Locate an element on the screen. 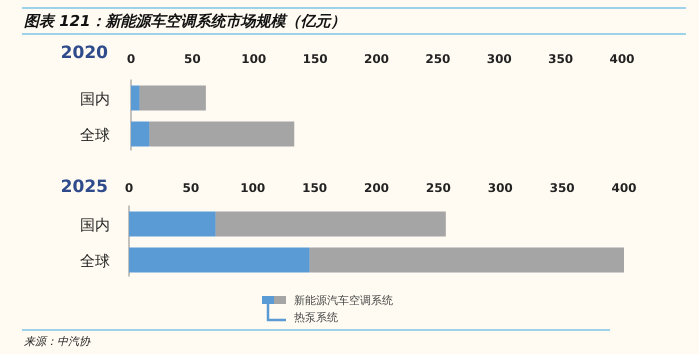 Image resolution: width=699 pixels, height=354 pixels. chart-subtitle: 2025 is located at coordinates (84, 187).